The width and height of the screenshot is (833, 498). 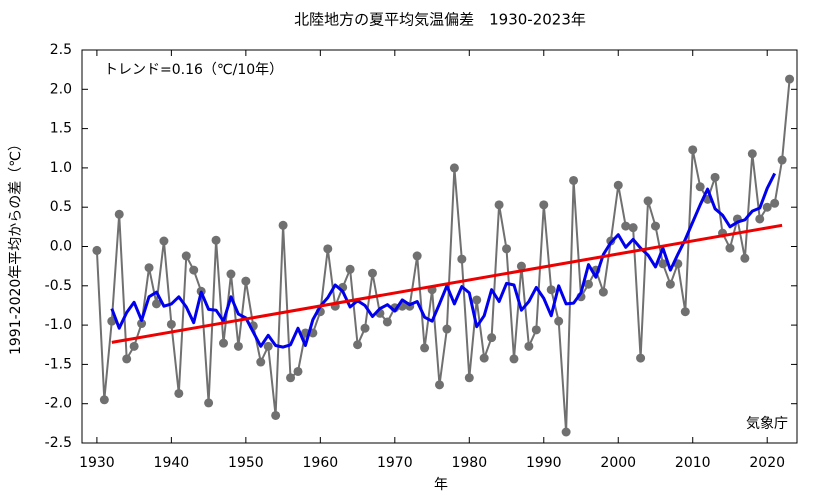 I want to click on y-tick-label: 1.0, so click(x=61, y=168).